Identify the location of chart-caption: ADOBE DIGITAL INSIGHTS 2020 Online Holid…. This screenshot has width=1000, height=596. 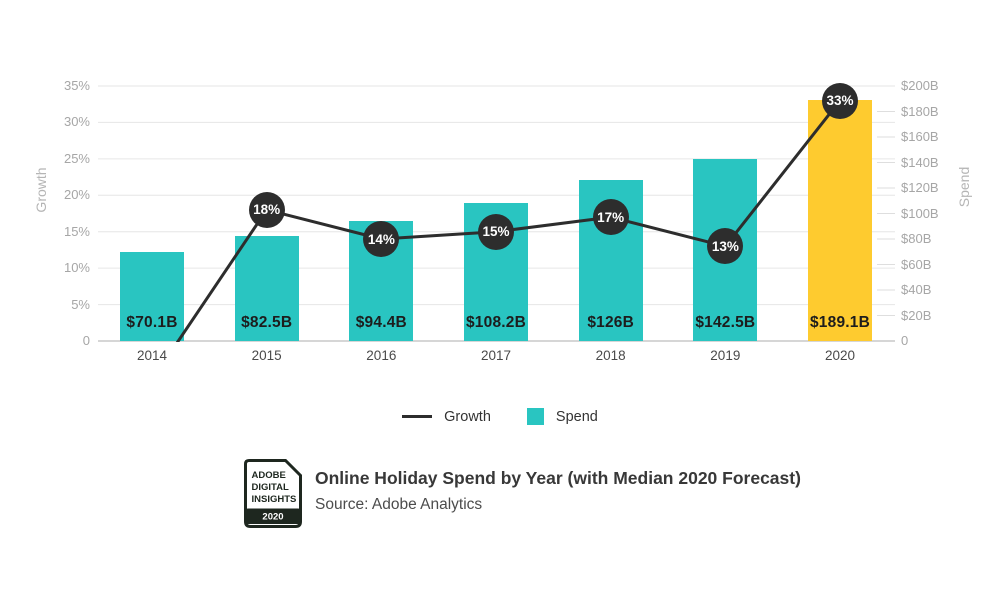
(522, 493).